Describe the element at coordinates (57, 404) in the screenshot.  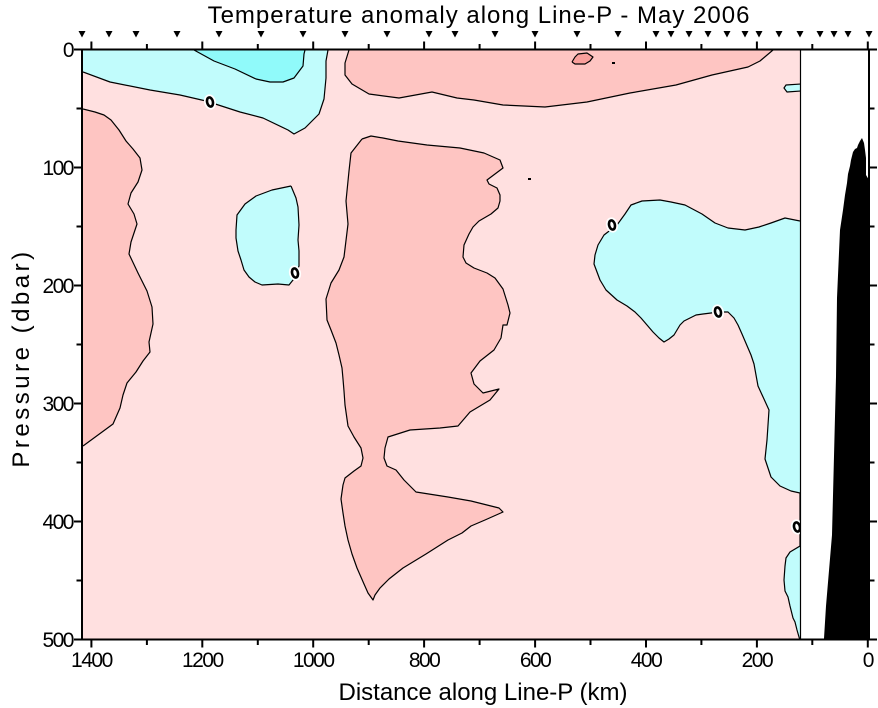
I see `svg-text: 300` at that location.